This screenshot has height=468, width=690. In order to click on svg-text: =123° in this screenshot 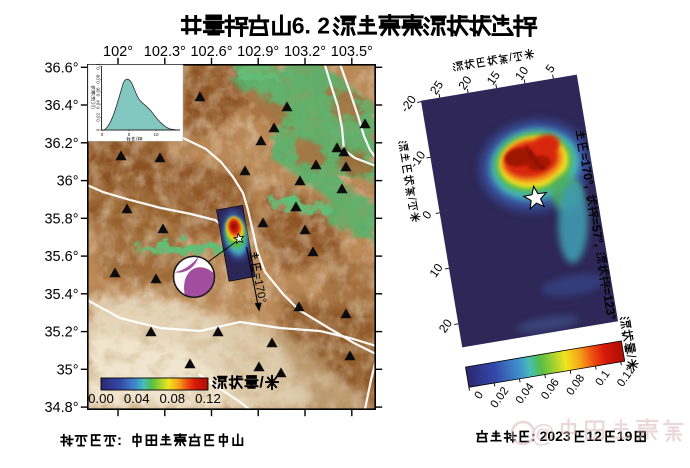, I will do `click(608, 304)`.